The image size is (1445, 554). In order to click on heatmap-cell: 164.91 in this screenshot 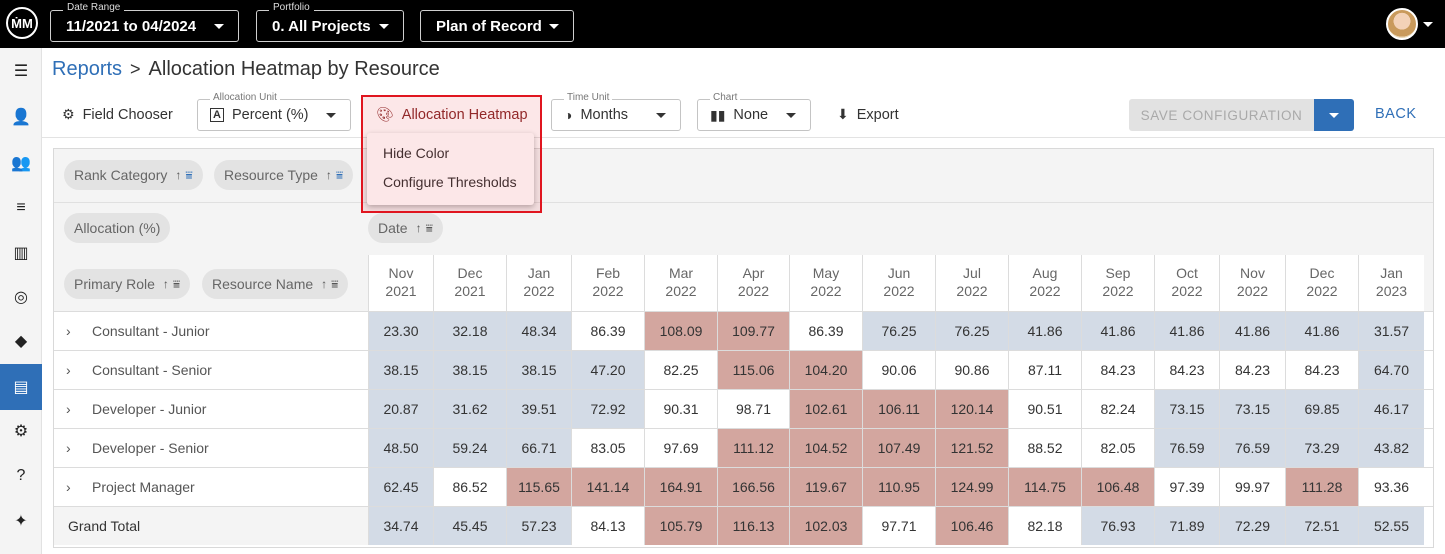, I will do `click(680, 487)`.